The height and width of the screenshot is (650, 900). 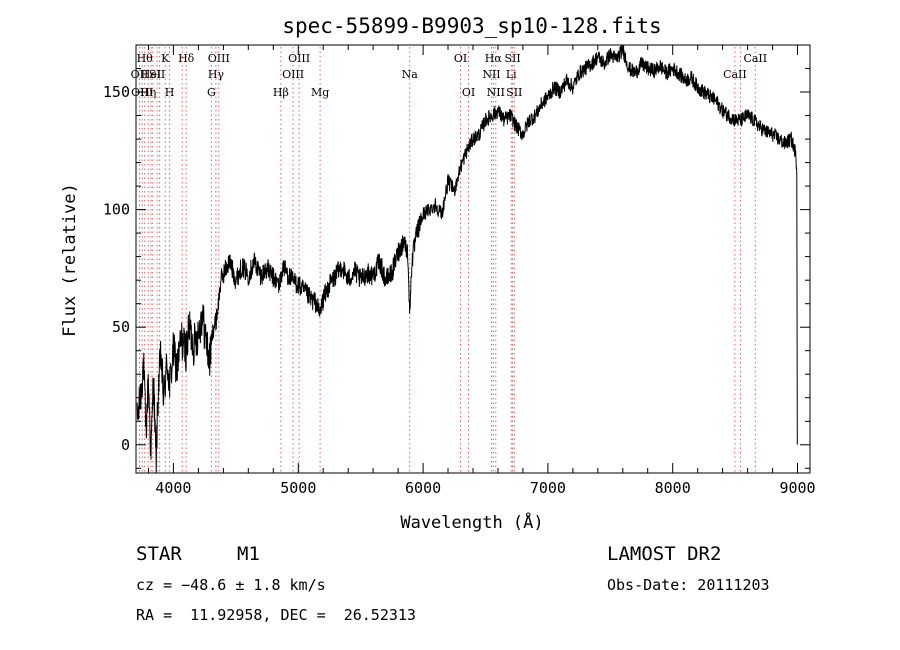 What do you see at coordinates (231, 585) in the screenshot?
I see `redshift-value: cz = −48.6 ± 1.8 km/s` at bounding box center [231, 585].